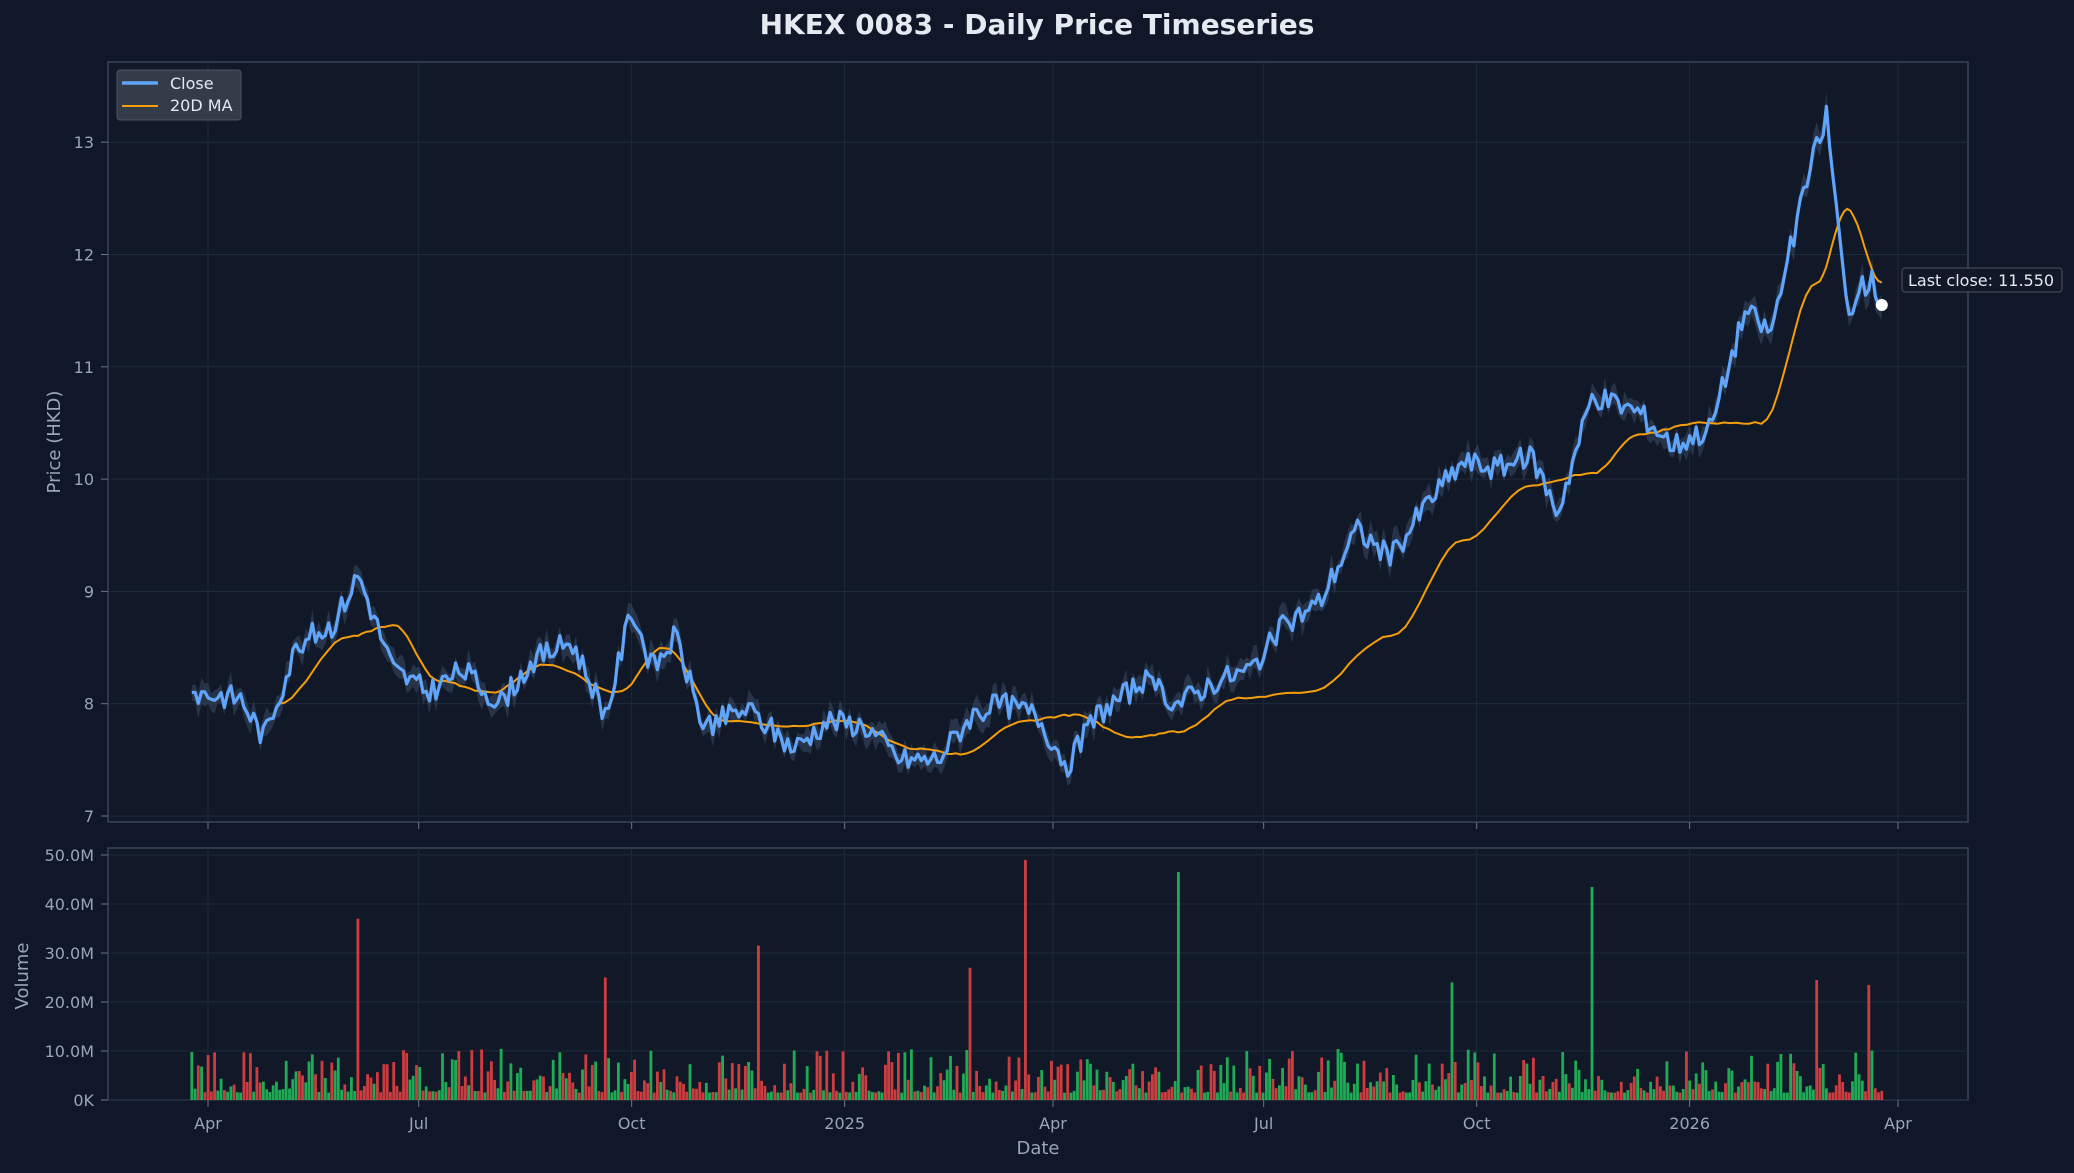 The height and width of the screenshot is (1173, 2074). What do you see at coordinates (22, 976) in the screenshot?
I see `volume-axis-title: Volume` at bounding box center [22, 976].